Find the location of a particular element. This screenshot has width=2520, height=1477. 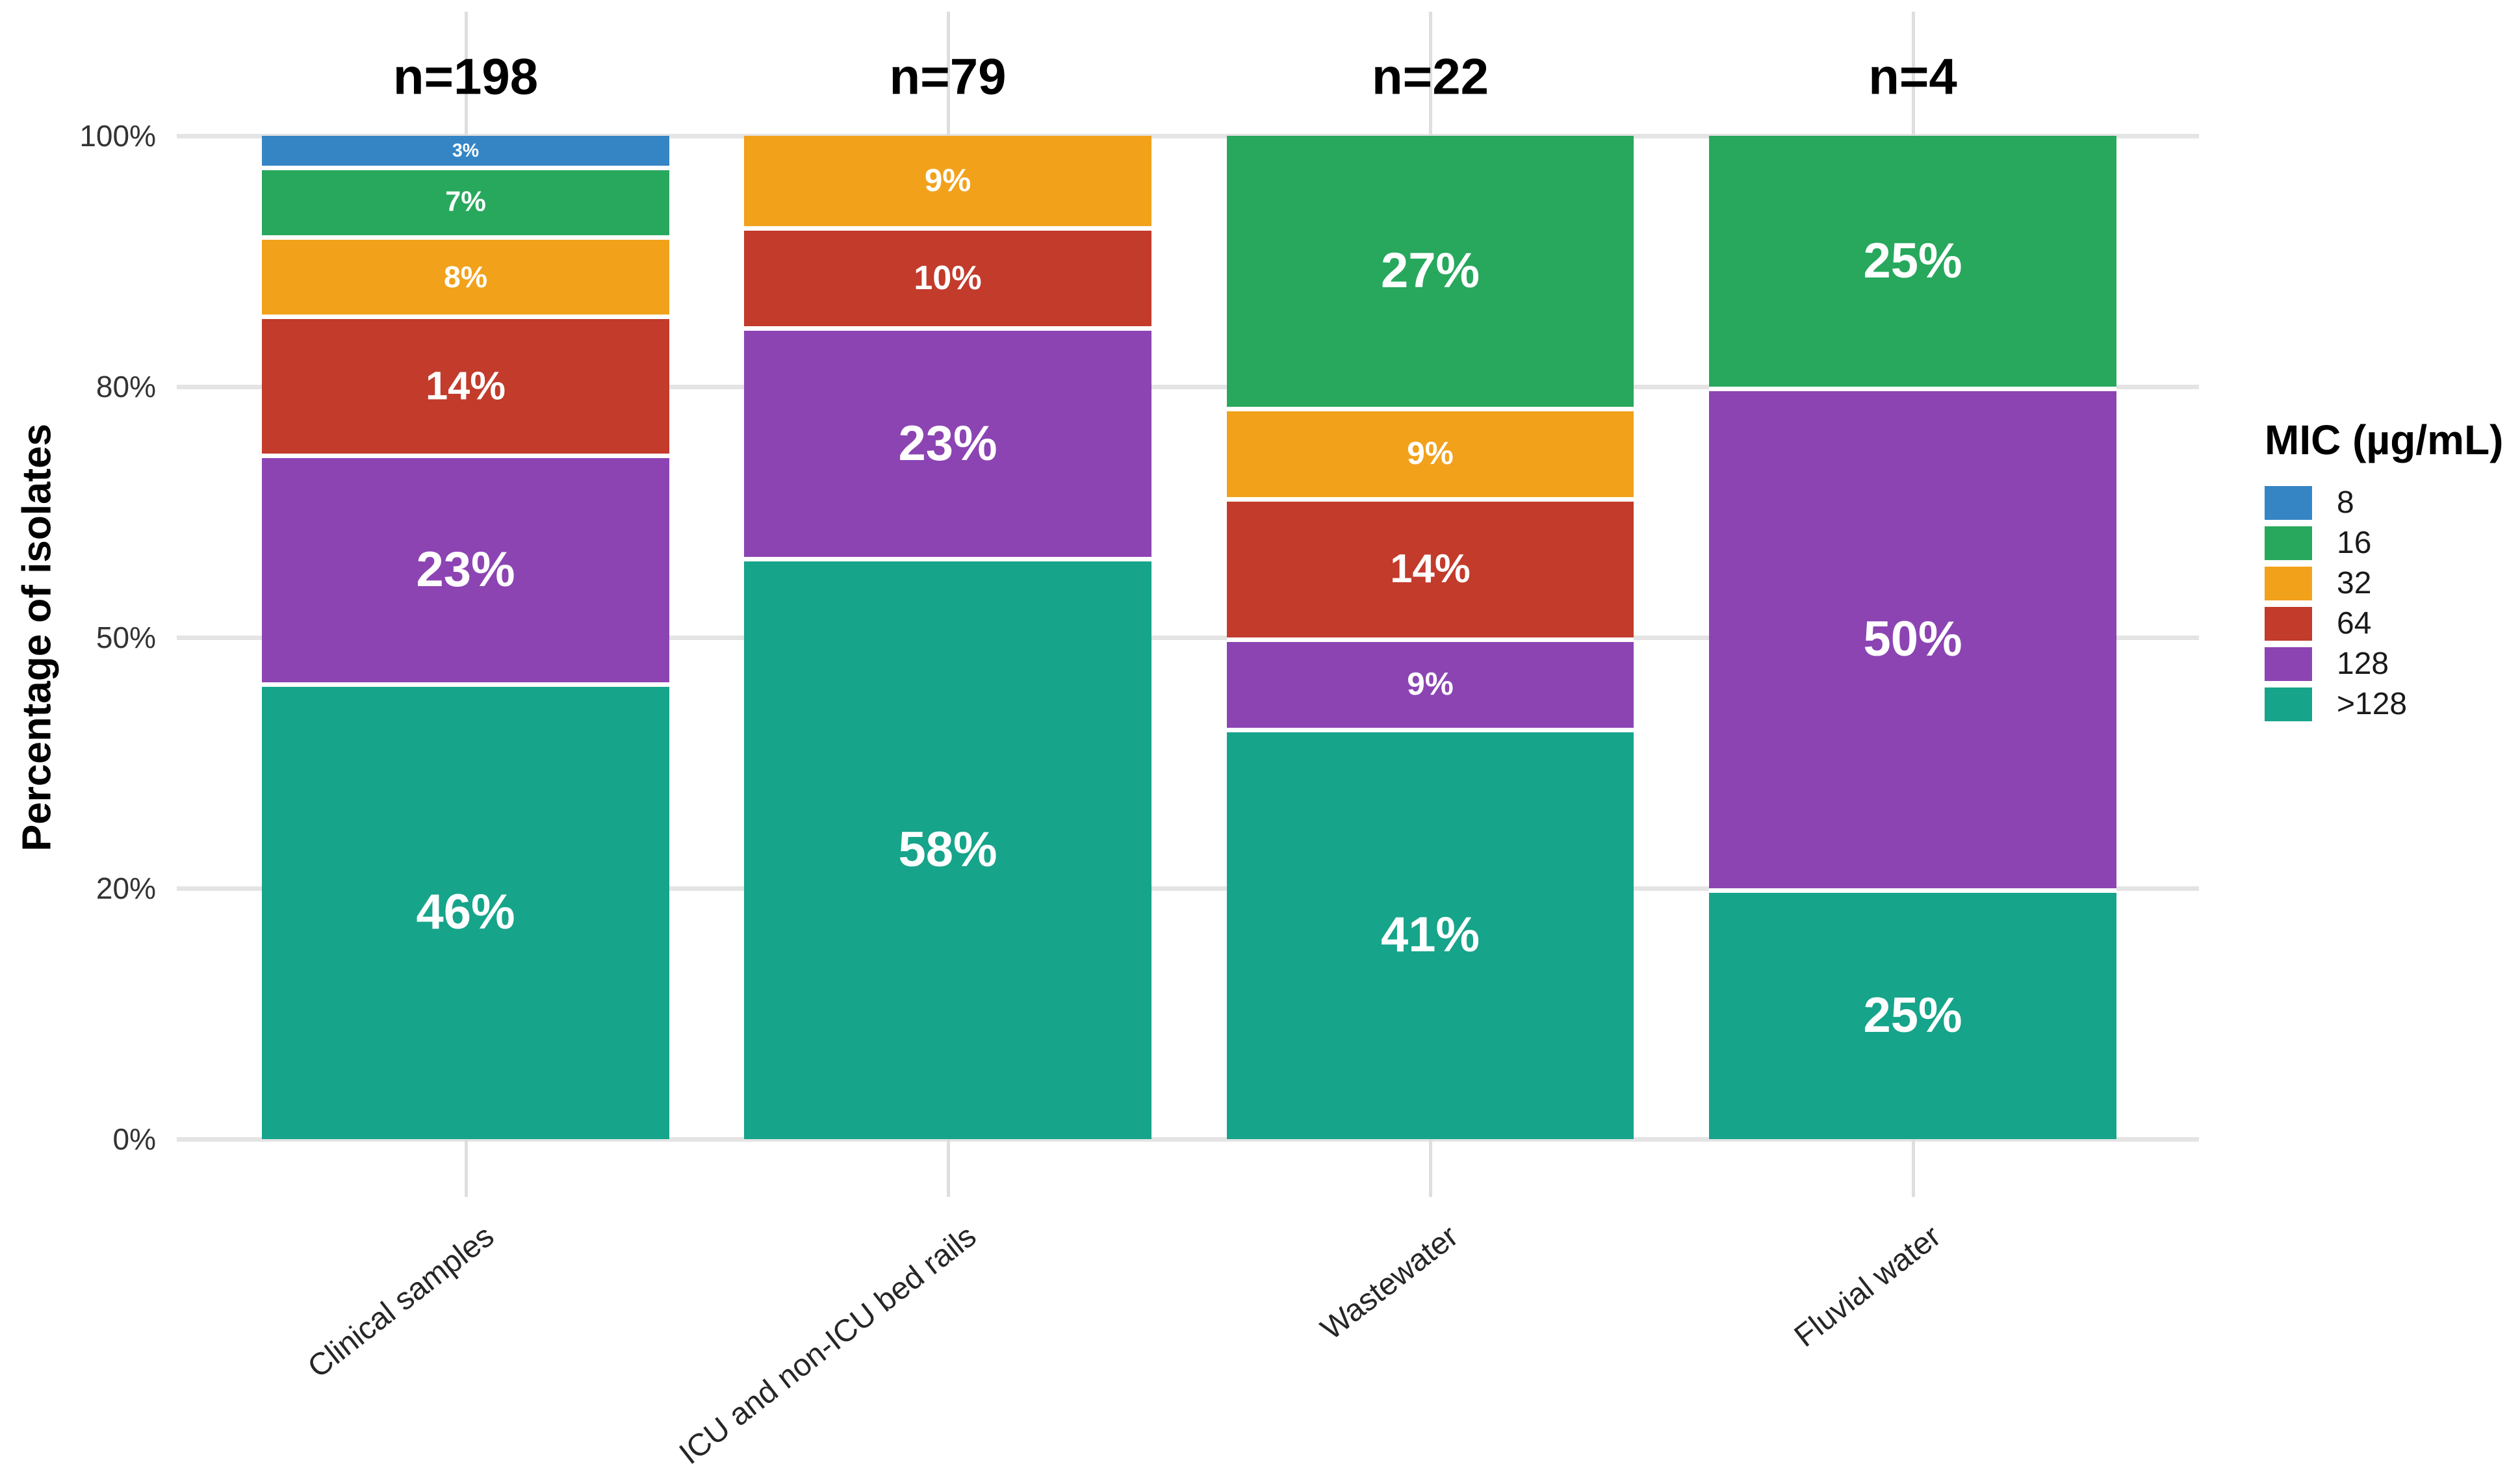

legend-item-mic-8: 8 is located at coordinates (2384, 503).